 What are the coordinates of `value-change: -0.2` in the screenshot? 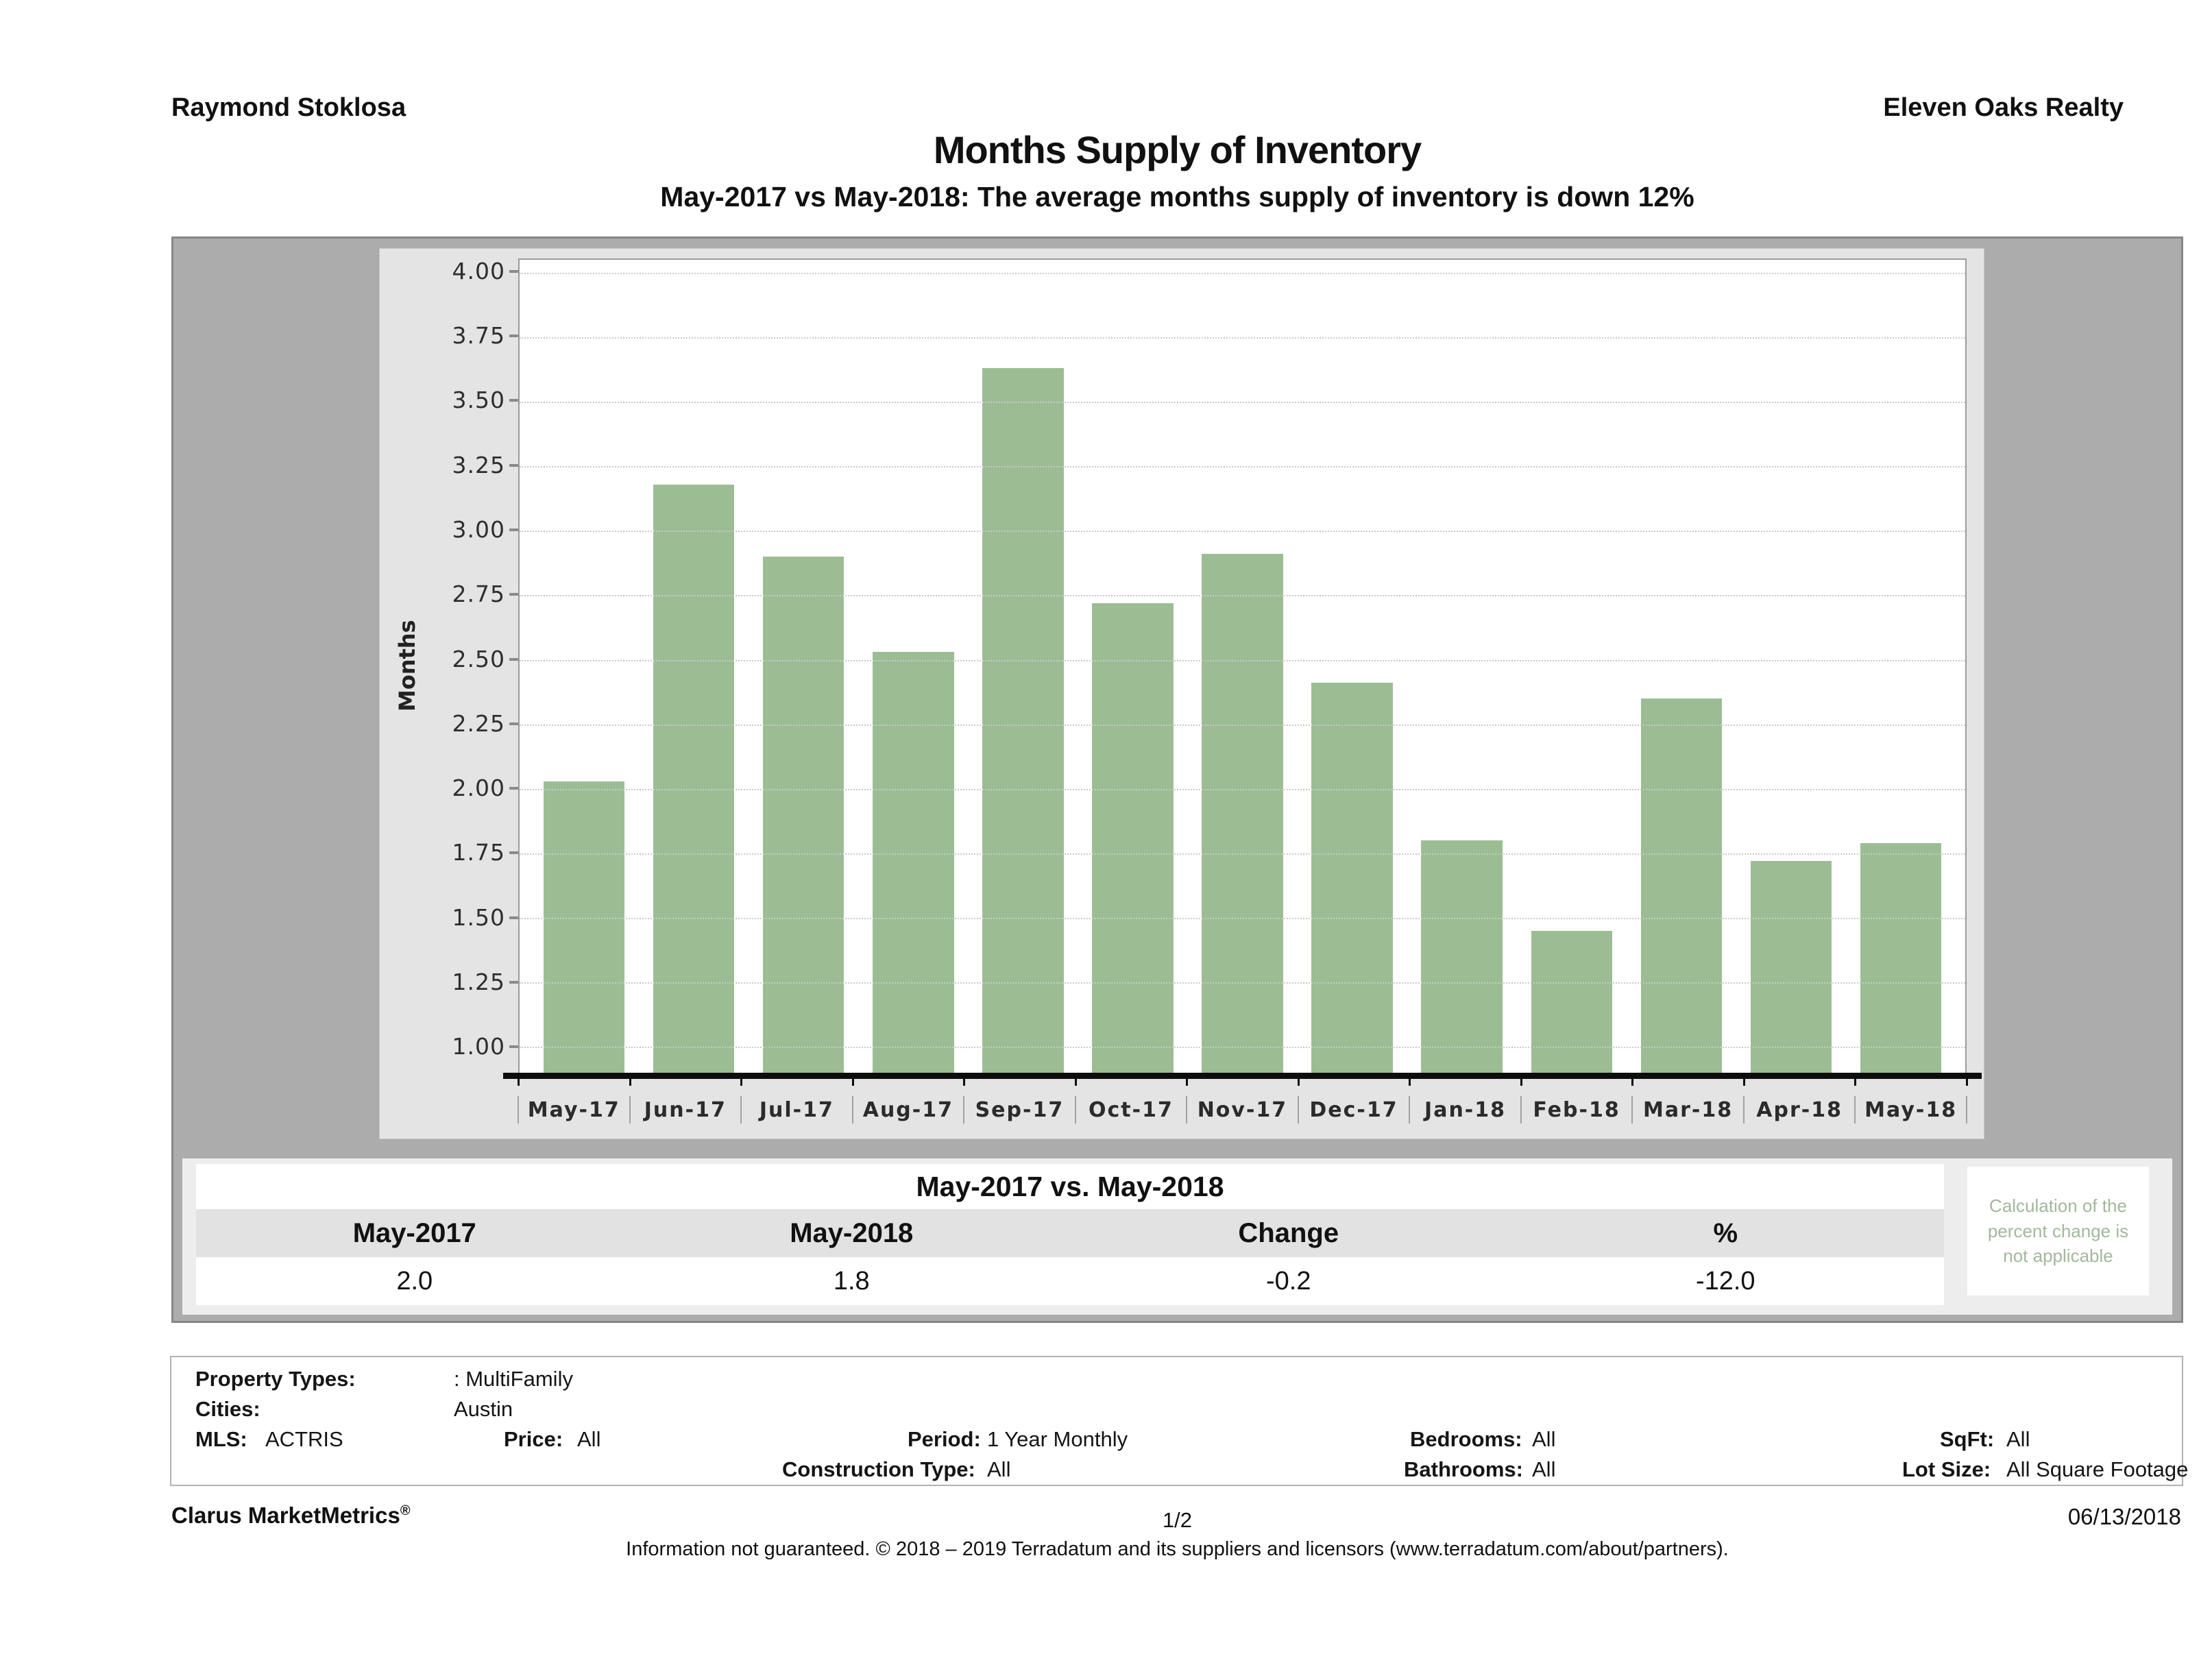 It's located at (1288, 1281).